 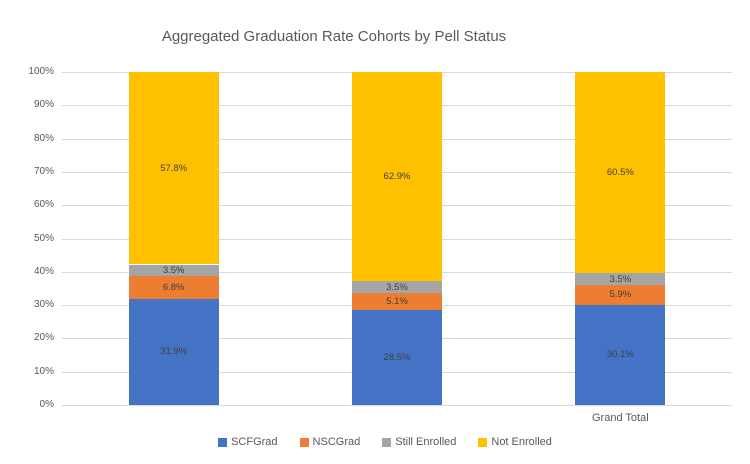 I want to click on legend-item-still-enrolled: Still Enrolled, so click(x=419, y=442).